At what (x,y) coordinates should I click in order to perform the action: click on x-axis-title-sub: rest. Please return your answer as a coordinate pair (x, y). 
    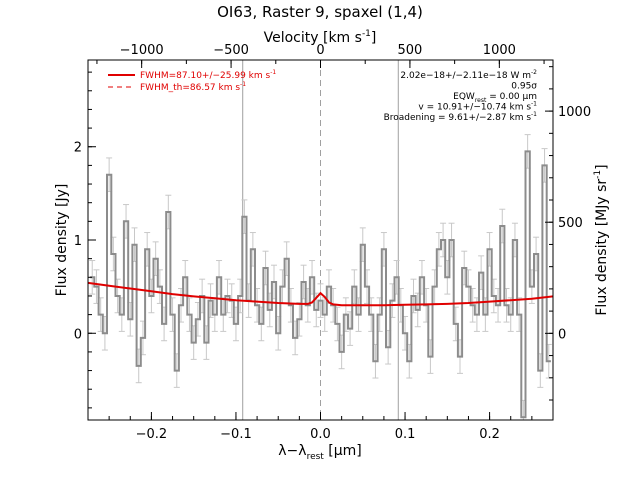
    Looking at the image, I should click on (316, 457).